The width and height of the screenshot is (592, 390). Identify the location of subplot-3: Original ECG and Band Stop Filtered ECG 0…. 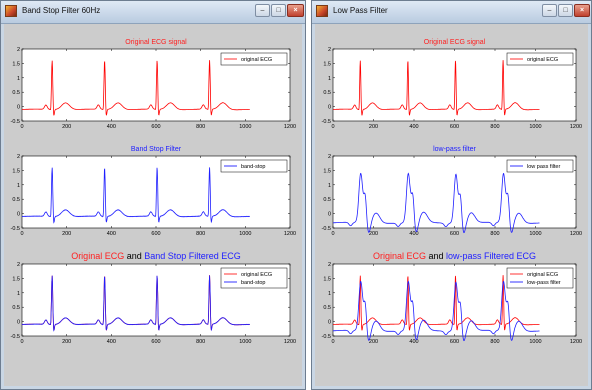
(154, 298).